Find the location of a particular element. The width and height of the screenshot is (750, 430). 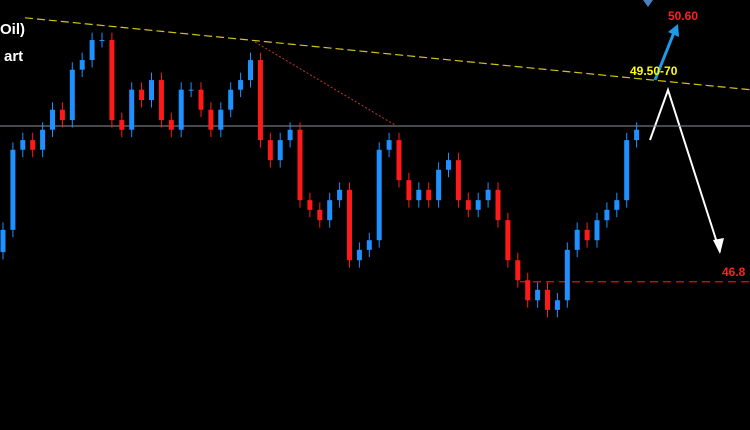

title: art is located at coordinates (13, 56).